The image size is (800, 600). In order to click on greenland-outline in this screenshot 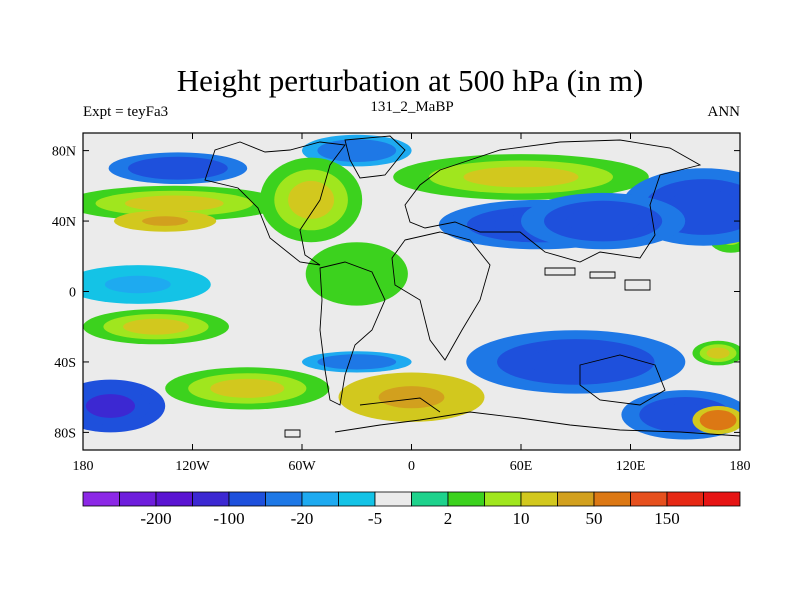, I will do `click(375, 157)`.